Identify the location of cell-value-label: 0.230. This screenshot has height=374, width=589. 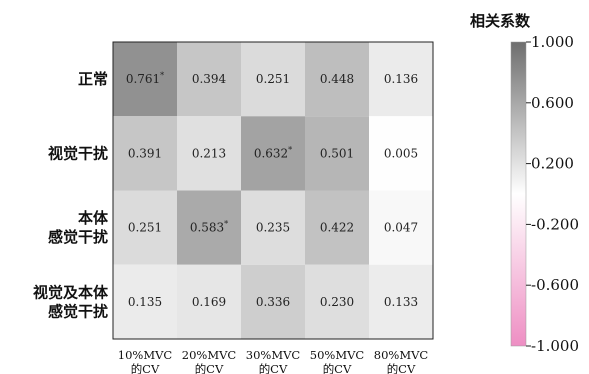
(337, 302).